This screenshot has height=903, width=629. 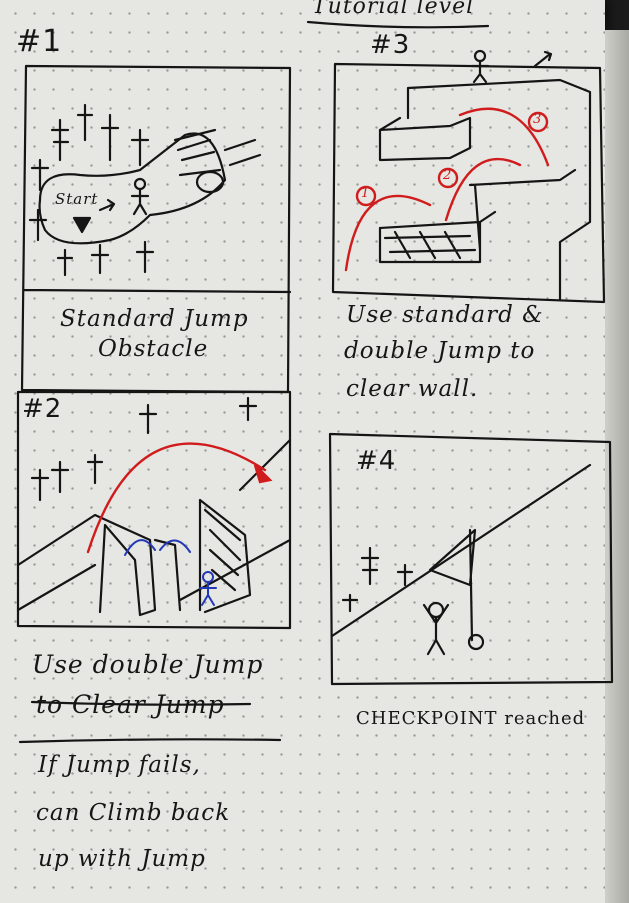 What do you see at coordinates (398, 24) in the screenshot?
I see `title-underline` at bounding box center [398, 24].